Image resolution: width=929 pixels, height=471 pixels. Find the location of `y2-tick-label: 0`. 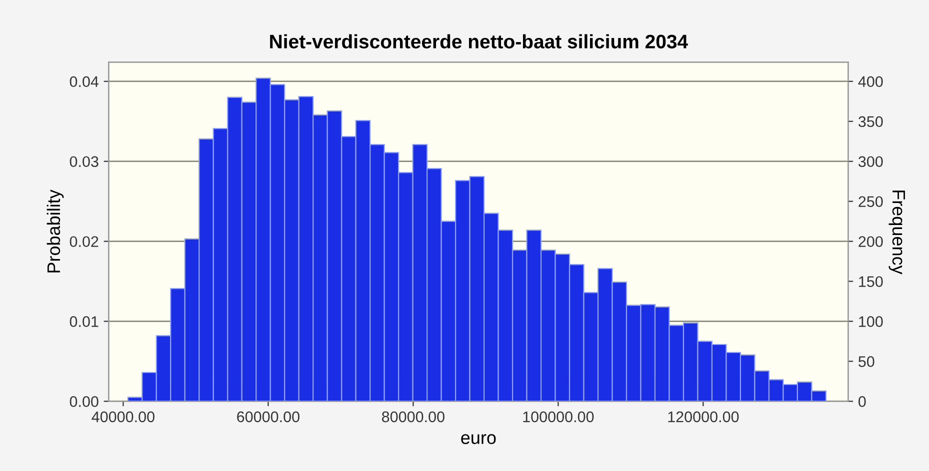

y2-tick-label: 0 is located at coordinates (862, 401).